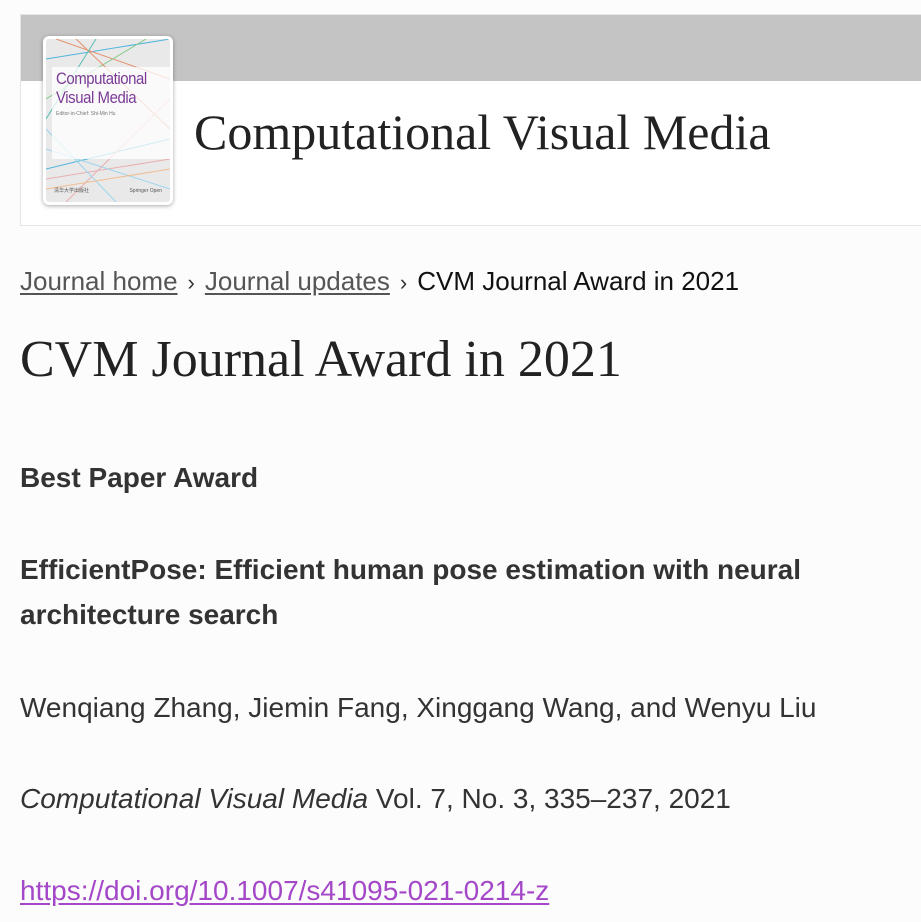 The width and height of the screenshot is (921, 922). Describe the element at coordinates (321, 359) in the screenshot. I see `page-title: CVM Journal Award in 2021` at that location.